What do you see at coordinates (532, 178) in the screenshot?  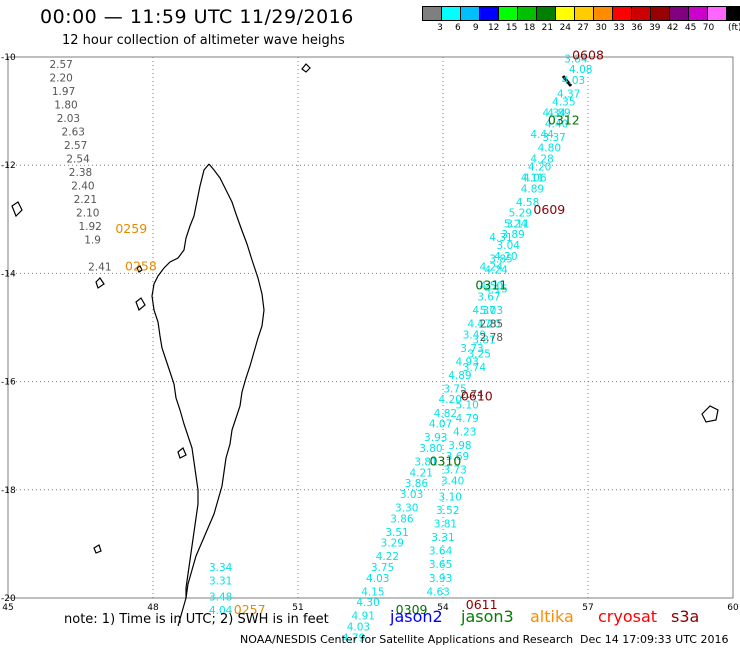 I see `swh-value: 4.11` at bounding box center [532, 178].